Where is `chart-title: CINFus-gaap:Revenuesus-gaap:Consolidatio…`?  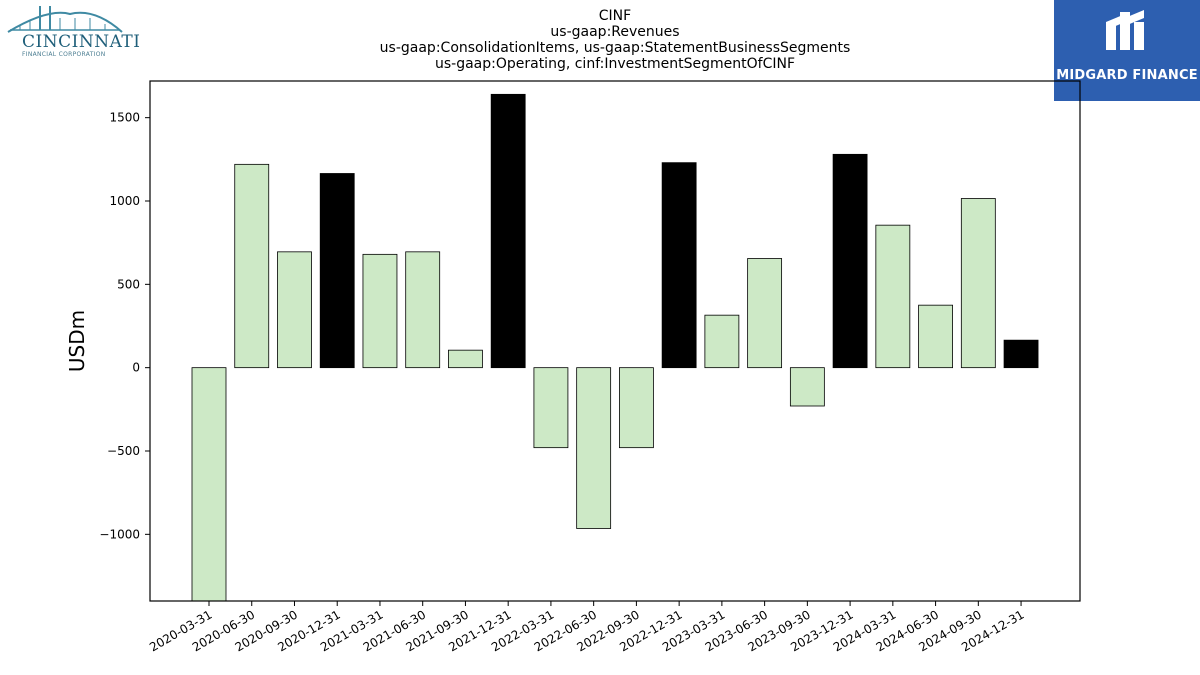
chart-title: CINFus-gaap:Revenuesus-gaap:Consolidatio… is located at coordinates (615, 40).